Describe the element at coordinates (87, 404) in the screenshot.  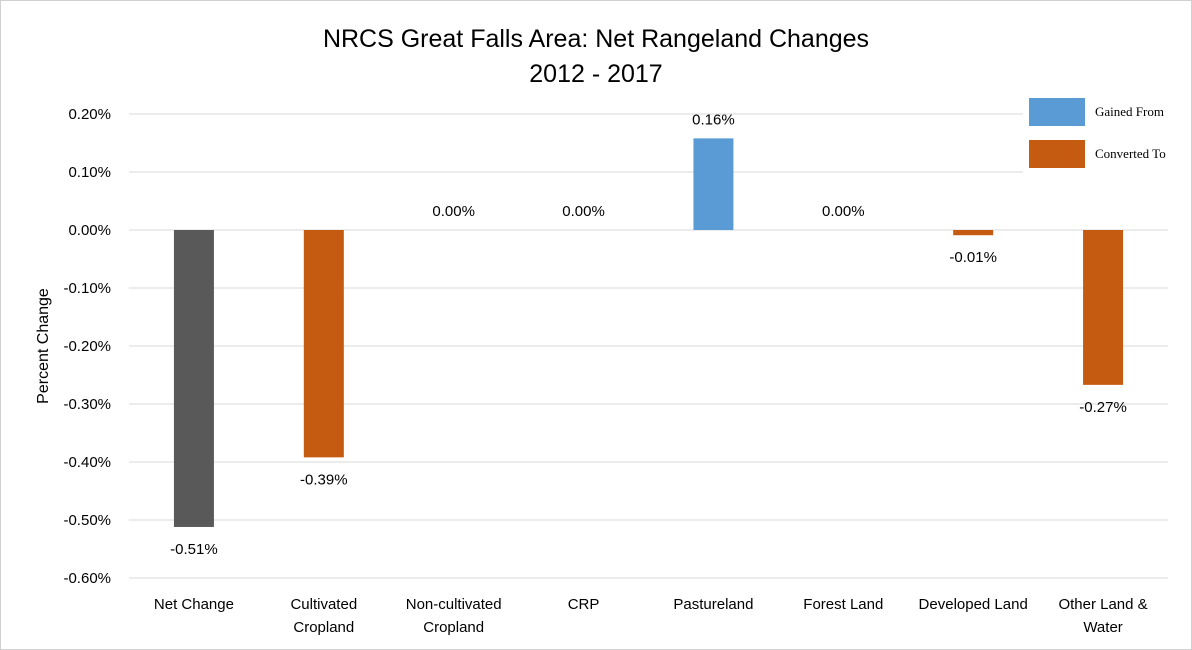
I see `y-tick-label: -0.30%` at that location.